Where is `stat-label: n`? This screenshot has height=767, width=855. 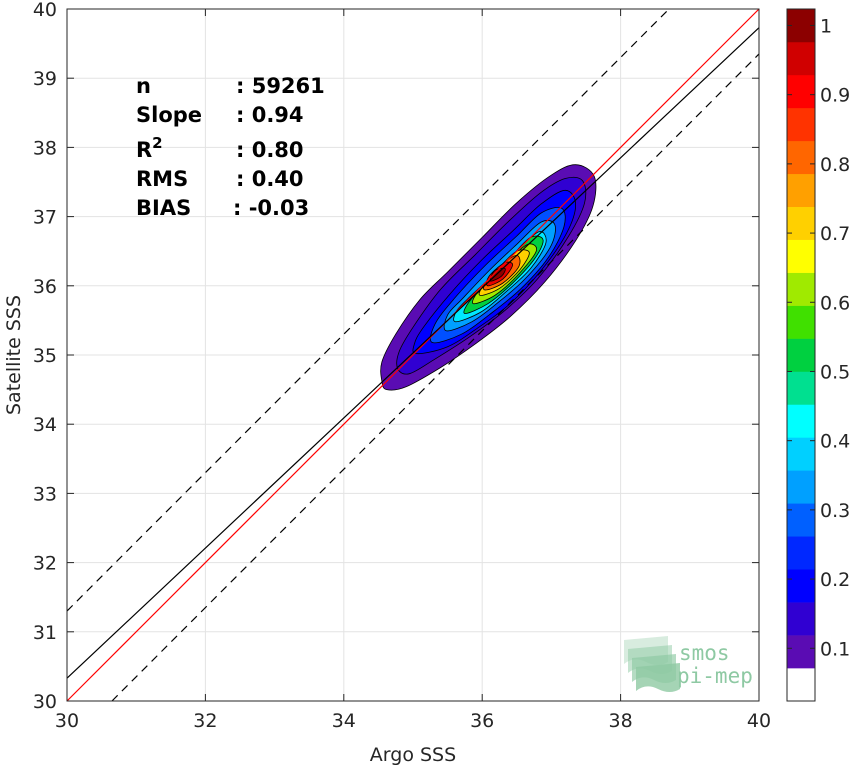 stat-label: n is located at coordinates (143, 86).